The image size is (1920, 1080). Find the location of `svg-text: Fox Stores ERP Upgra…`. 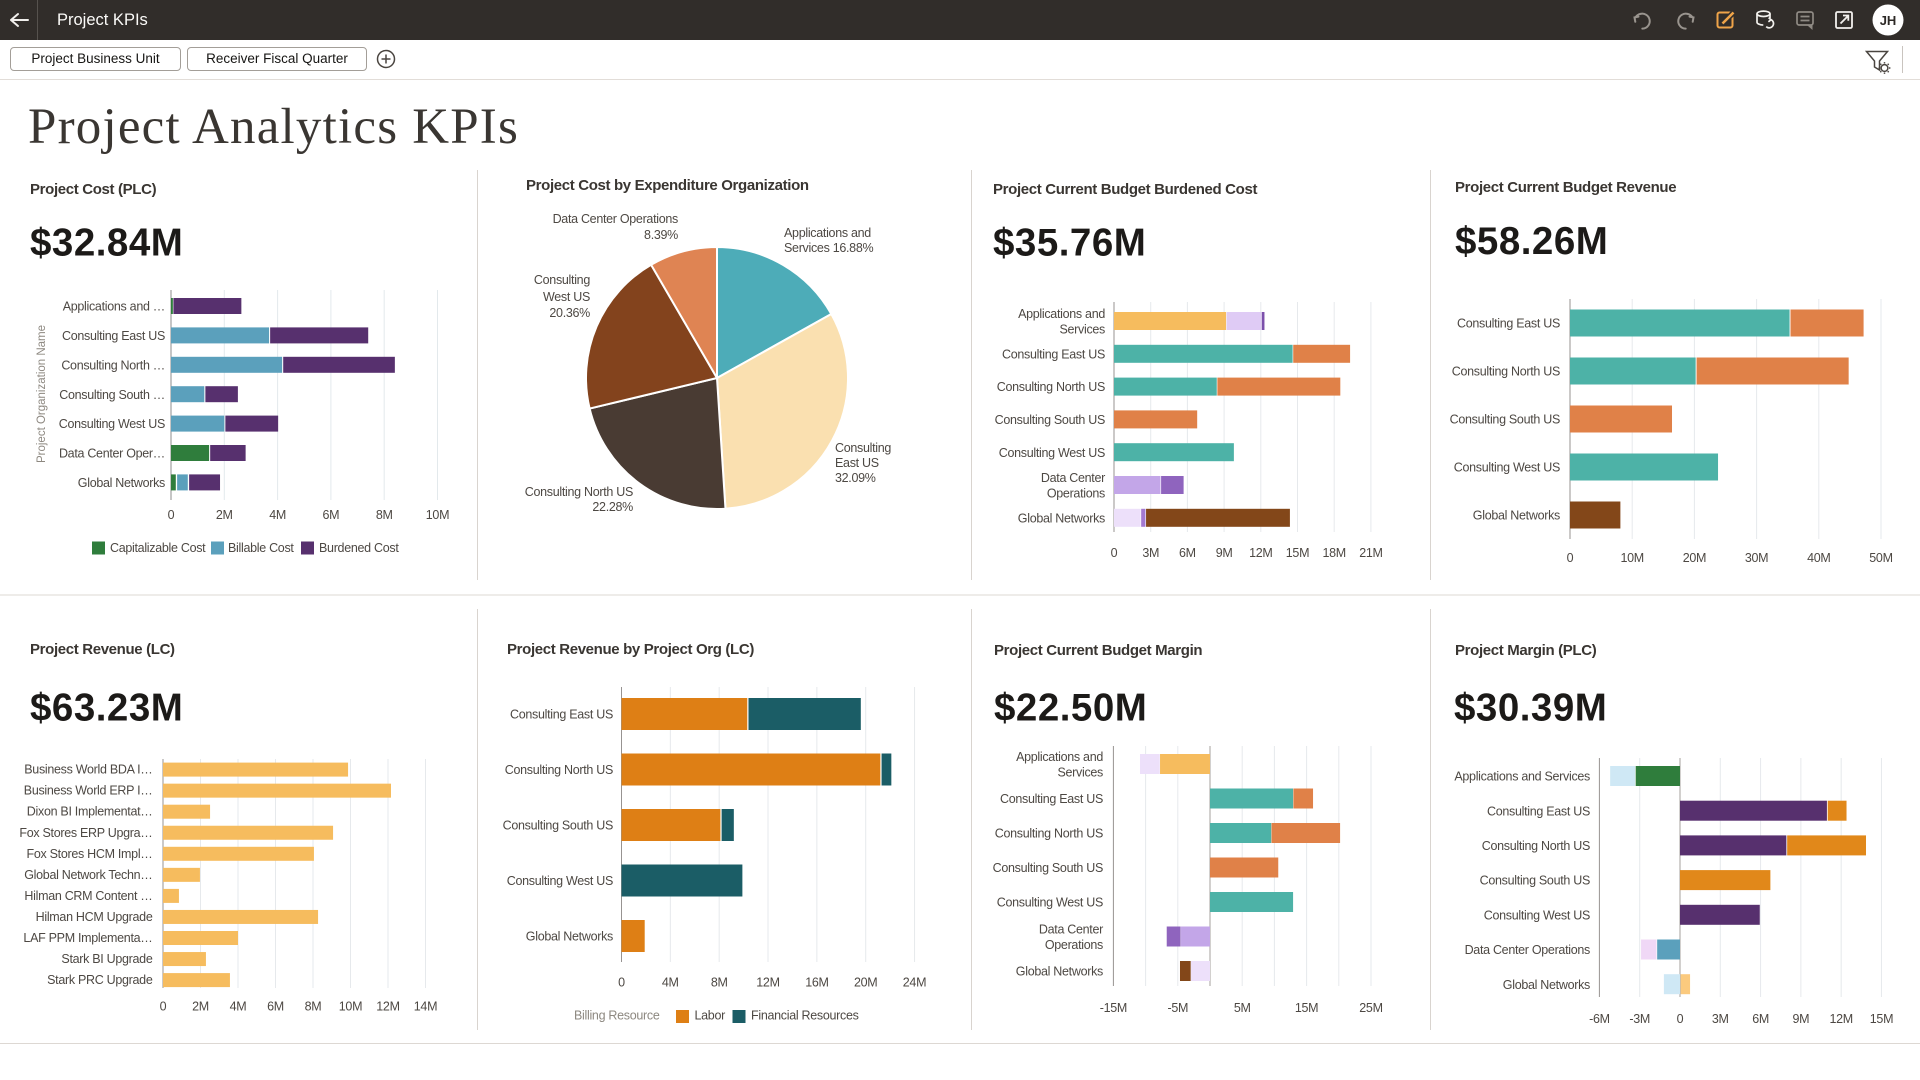

svg-text: Fox Stores ERP Upgra… is located at coordinates (85, 833).